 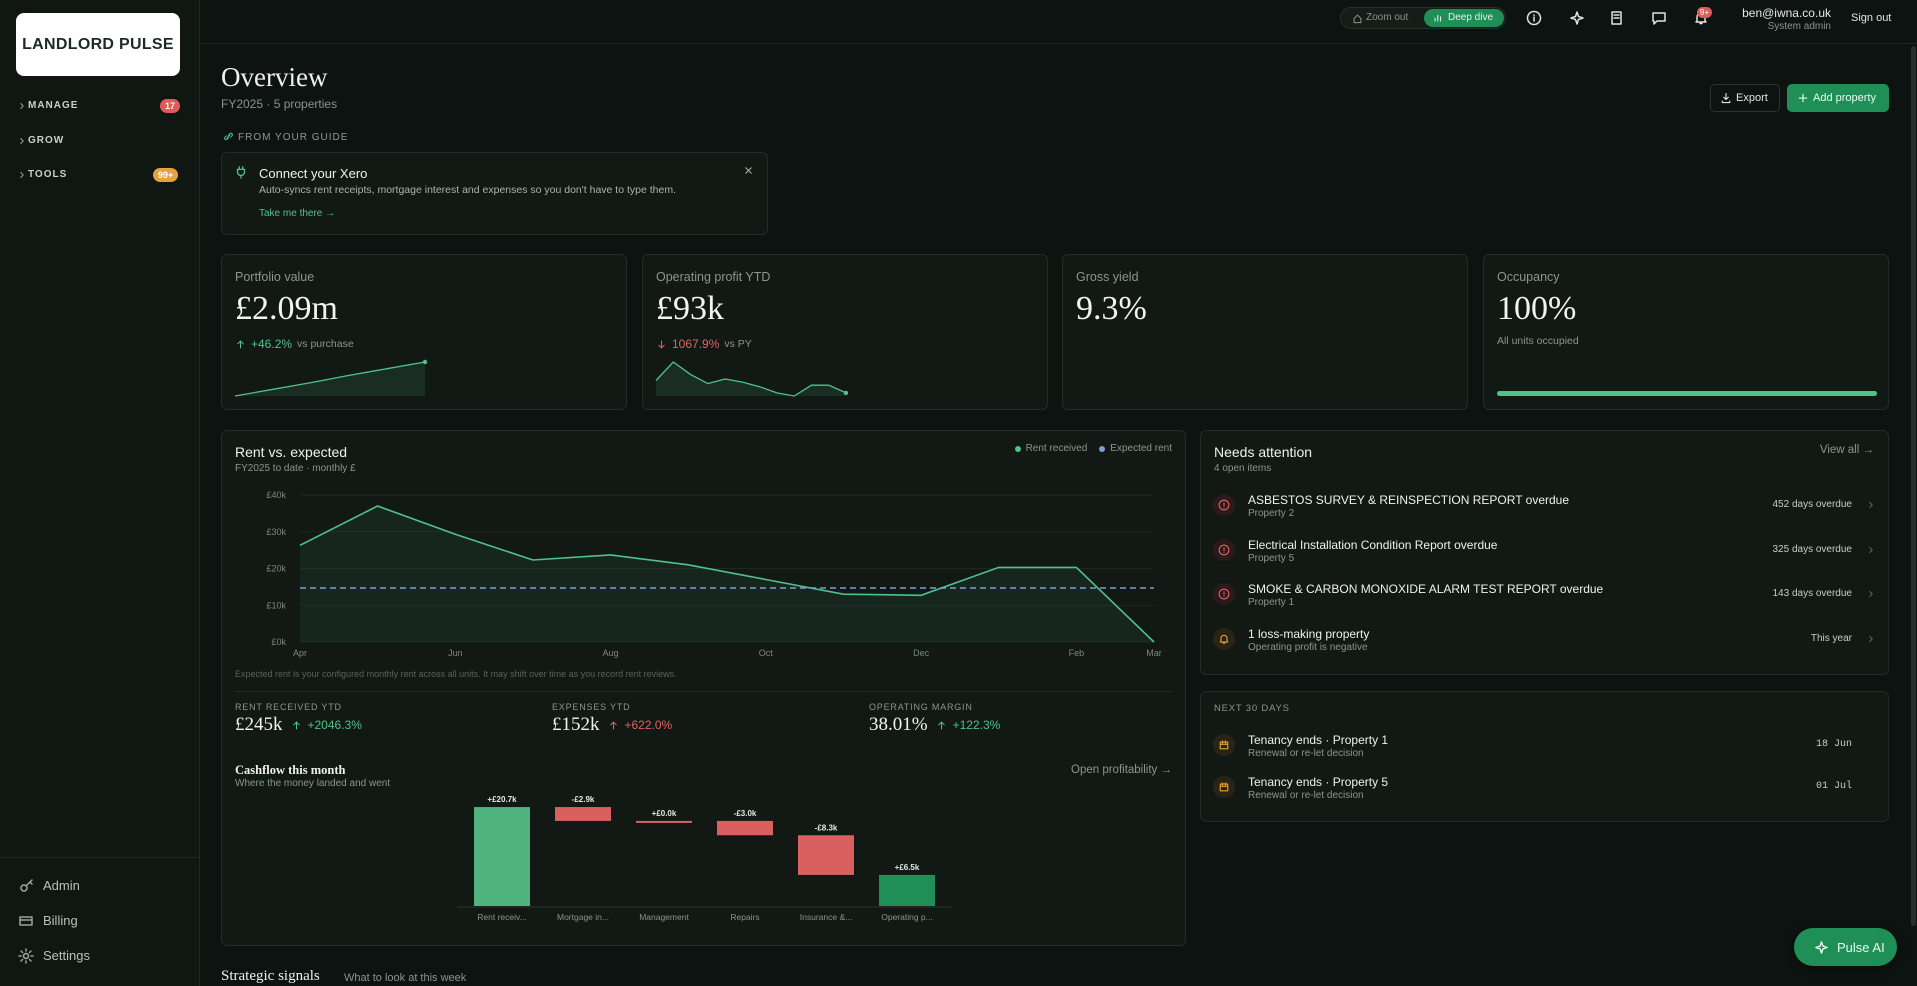 I want to click on assistant-button, so click(x=1845, y=947).